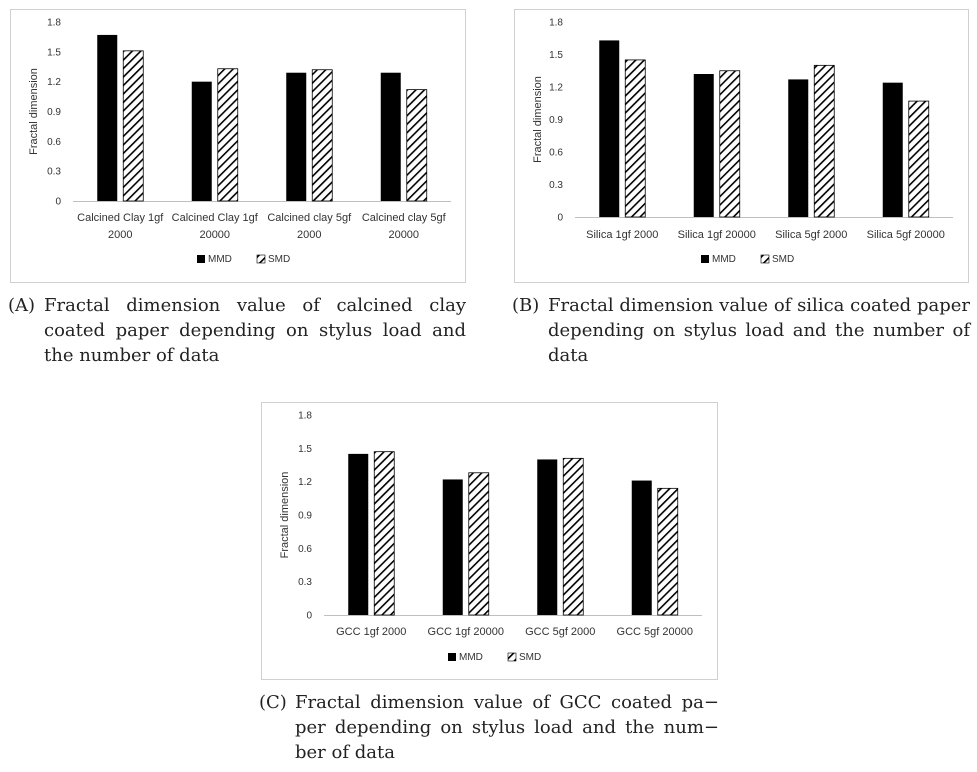  What do you see at coordinates (58, 202) in the screenshot?
I see `chart-a-ytick: 0` at bounding box center [58, 202].